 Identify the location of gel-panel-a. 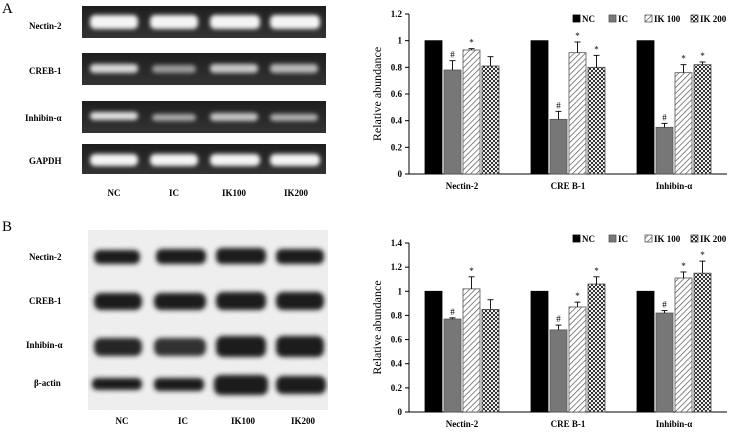
(204, 90).